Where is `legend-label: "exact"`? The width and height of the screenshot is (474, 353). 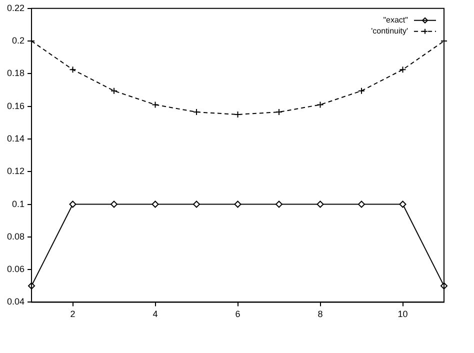
legend-label: "exact" is located at coordinates (395, 20).